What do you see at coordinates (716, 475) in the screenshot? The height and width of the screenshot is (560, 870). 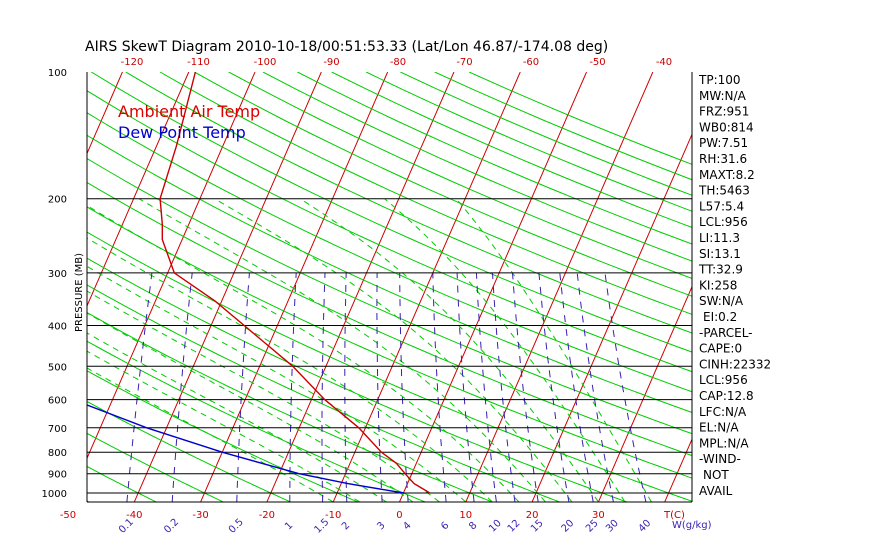 I see `stat-item: NOT` at bounding box center [716, 475].